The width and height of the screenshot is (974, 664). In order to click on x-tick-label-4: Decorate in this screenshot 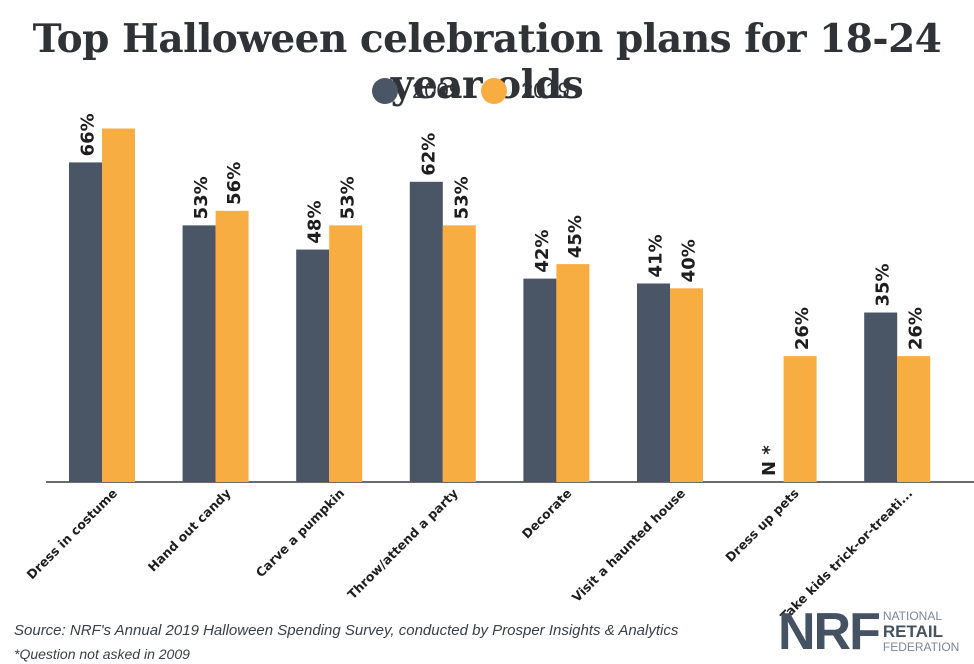, I will do `click(547, 514)`.